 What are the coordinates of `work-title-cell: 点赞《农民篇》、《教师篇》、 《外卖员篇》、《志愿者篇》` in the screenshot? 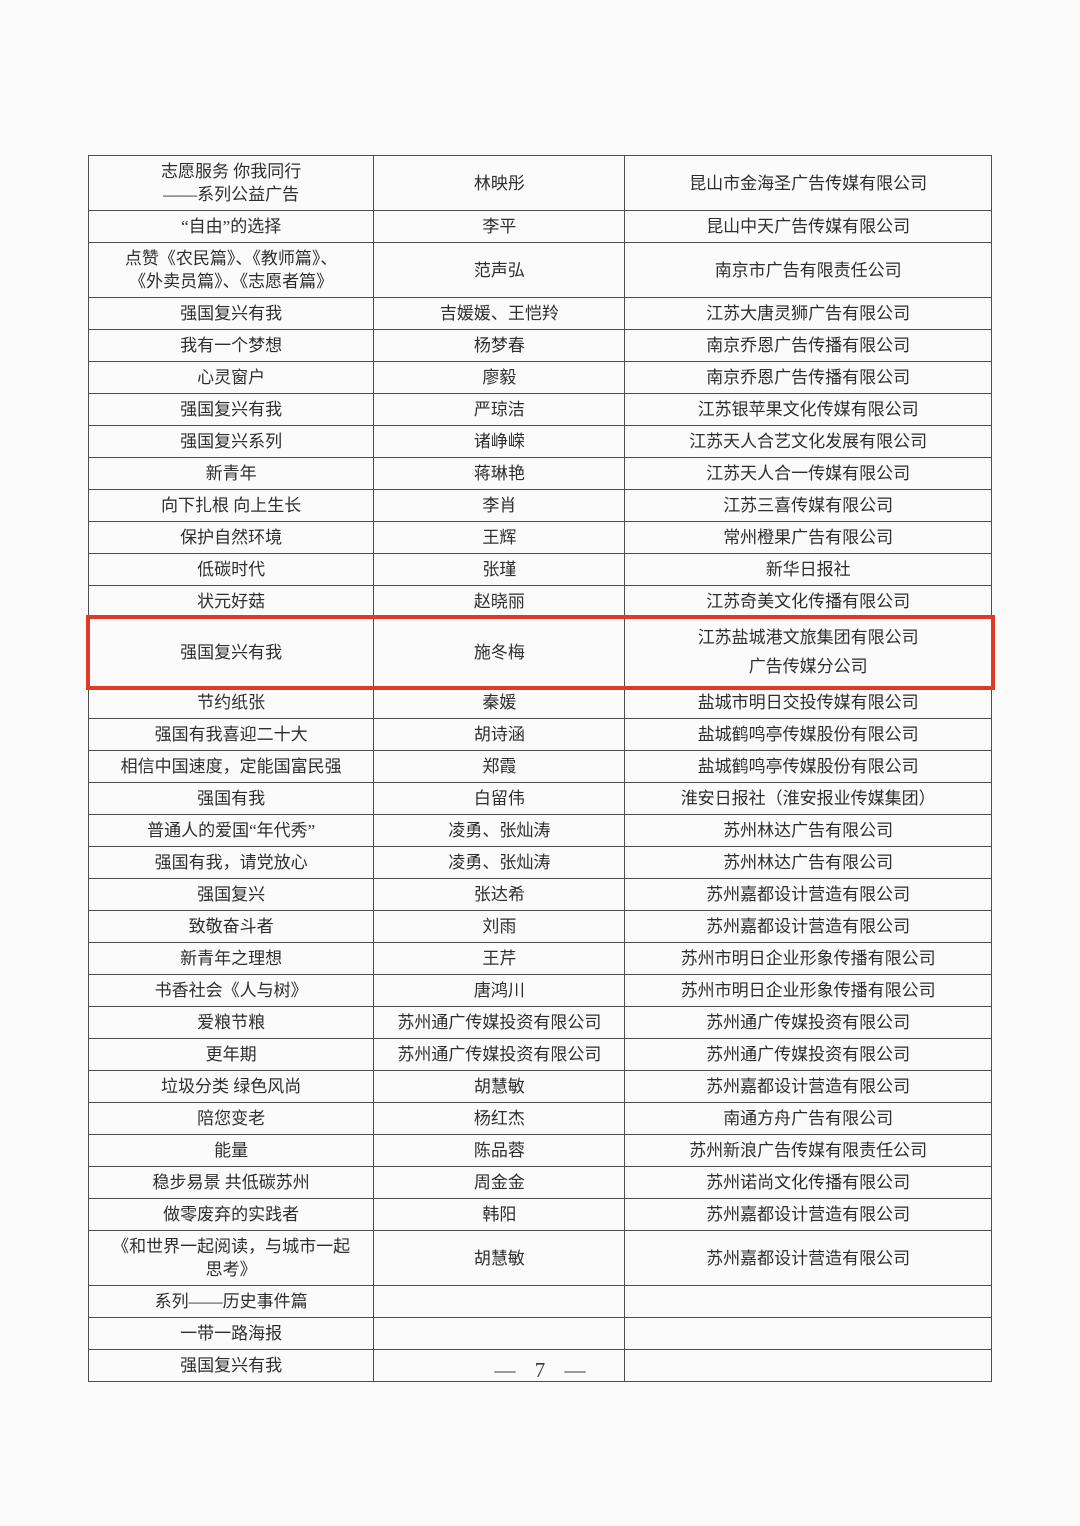 It's located at (231, 270).